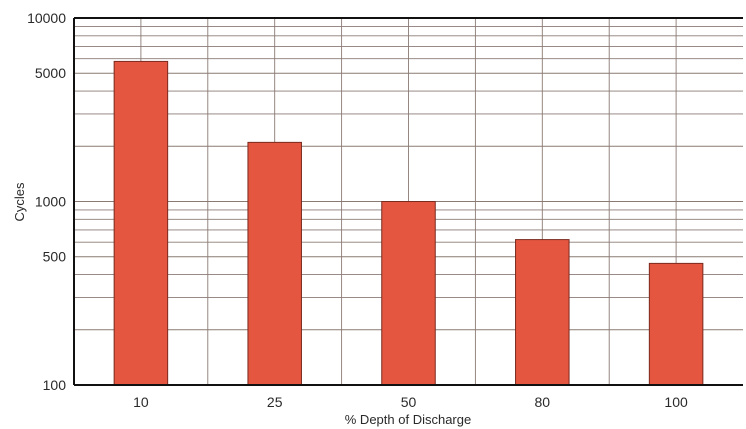 This screenshot has height=429, width=746. What do you see at coordinates (408, 419) in the screenshot?
I see `x-axis-label: % Depth of Discharge` at bounding box center [408, 419].